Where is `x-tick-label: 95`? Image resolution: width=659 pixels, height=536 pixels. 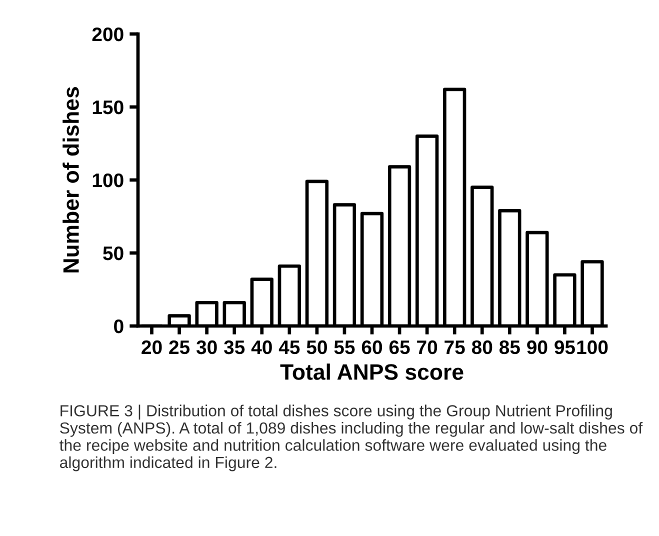 x-tick-label: 95 is located at coordinates (564, 347).